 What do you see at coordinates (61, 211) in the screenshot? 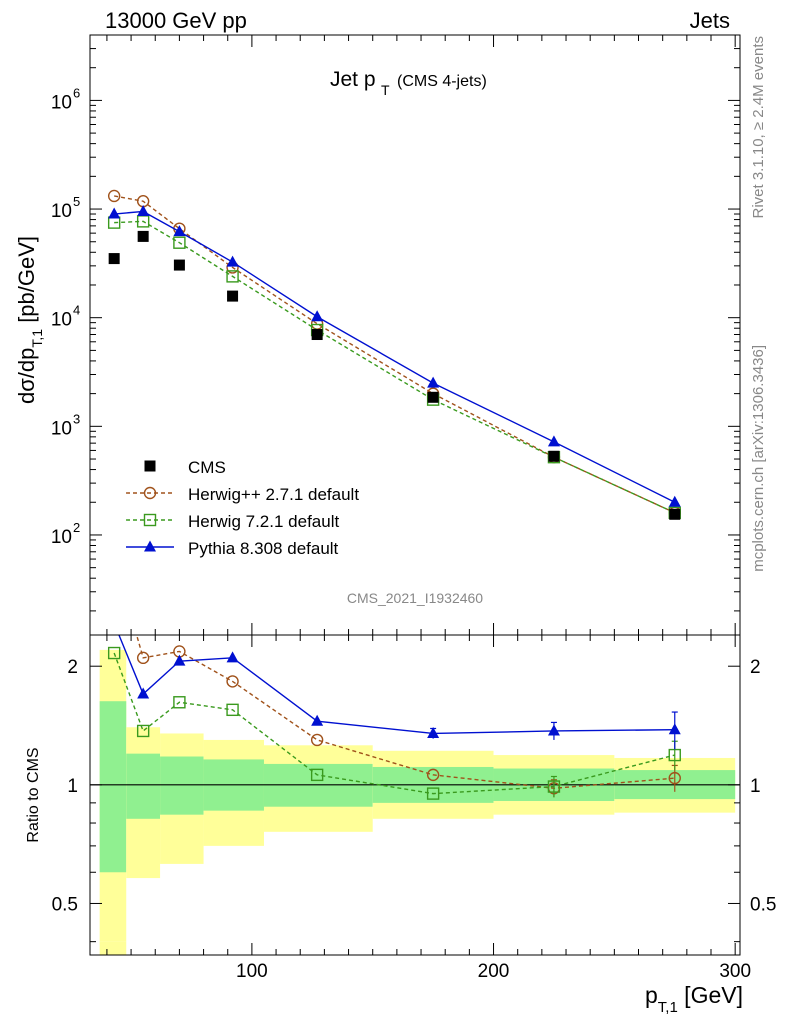
I see `y-tick-label-100000: 10` at bounding box center [61, 211].